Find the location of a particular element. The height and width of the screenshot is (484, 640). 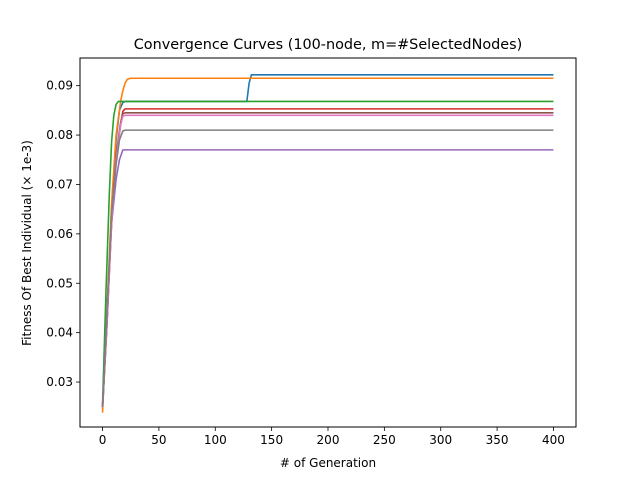

x-tick-label: 250 is located at coordinates (384, 440).